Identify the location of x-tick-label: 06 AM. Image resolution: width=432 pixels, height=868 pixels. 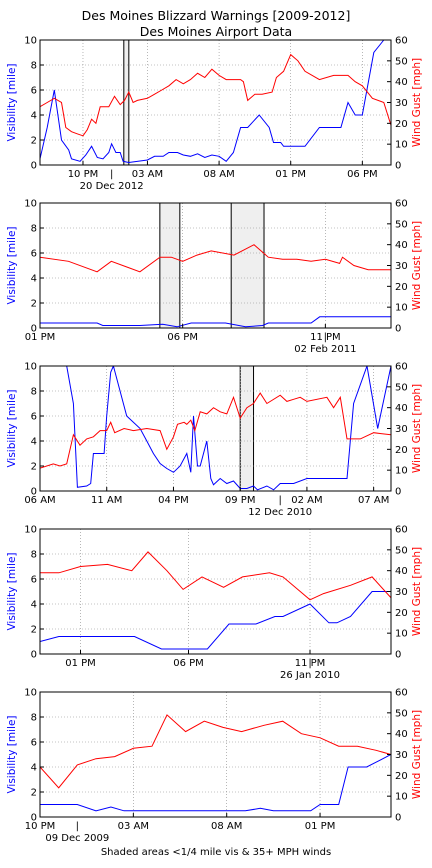
(39, 500).